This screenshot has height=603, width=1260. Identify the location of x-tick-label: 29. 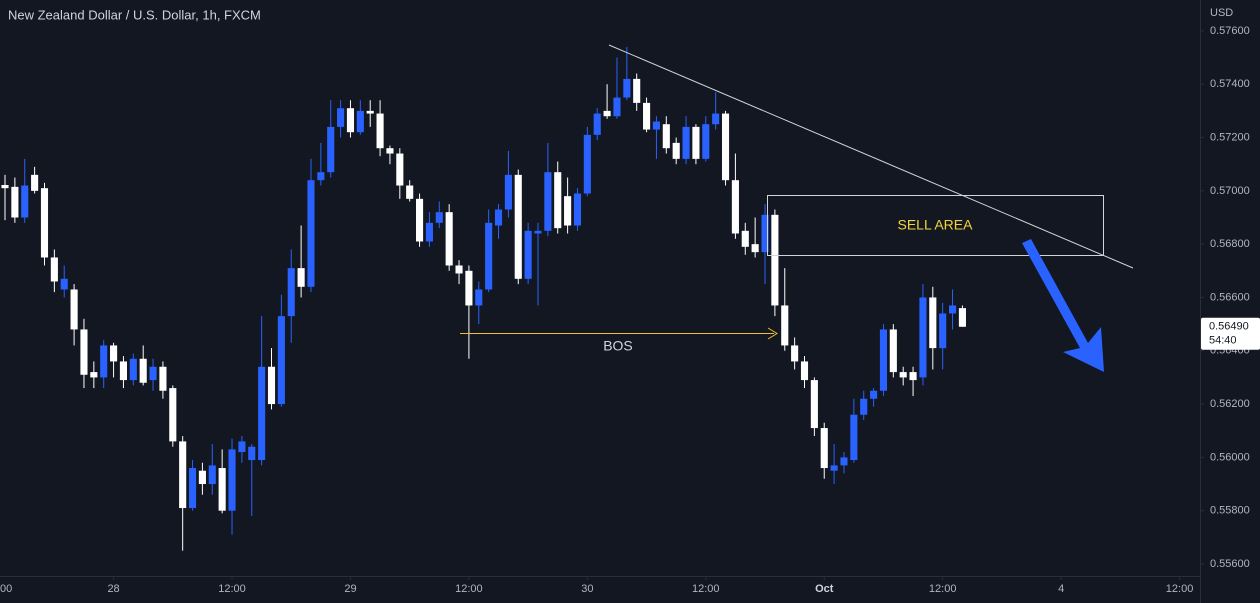
(350, 589).